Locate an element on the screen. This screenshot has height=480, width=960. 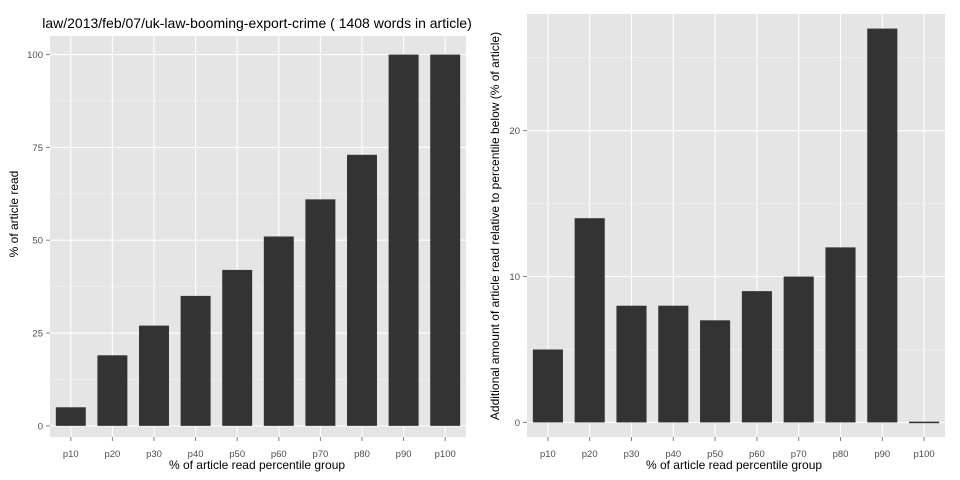
y-tick-label: 75 is located at coordinates (37, 148).